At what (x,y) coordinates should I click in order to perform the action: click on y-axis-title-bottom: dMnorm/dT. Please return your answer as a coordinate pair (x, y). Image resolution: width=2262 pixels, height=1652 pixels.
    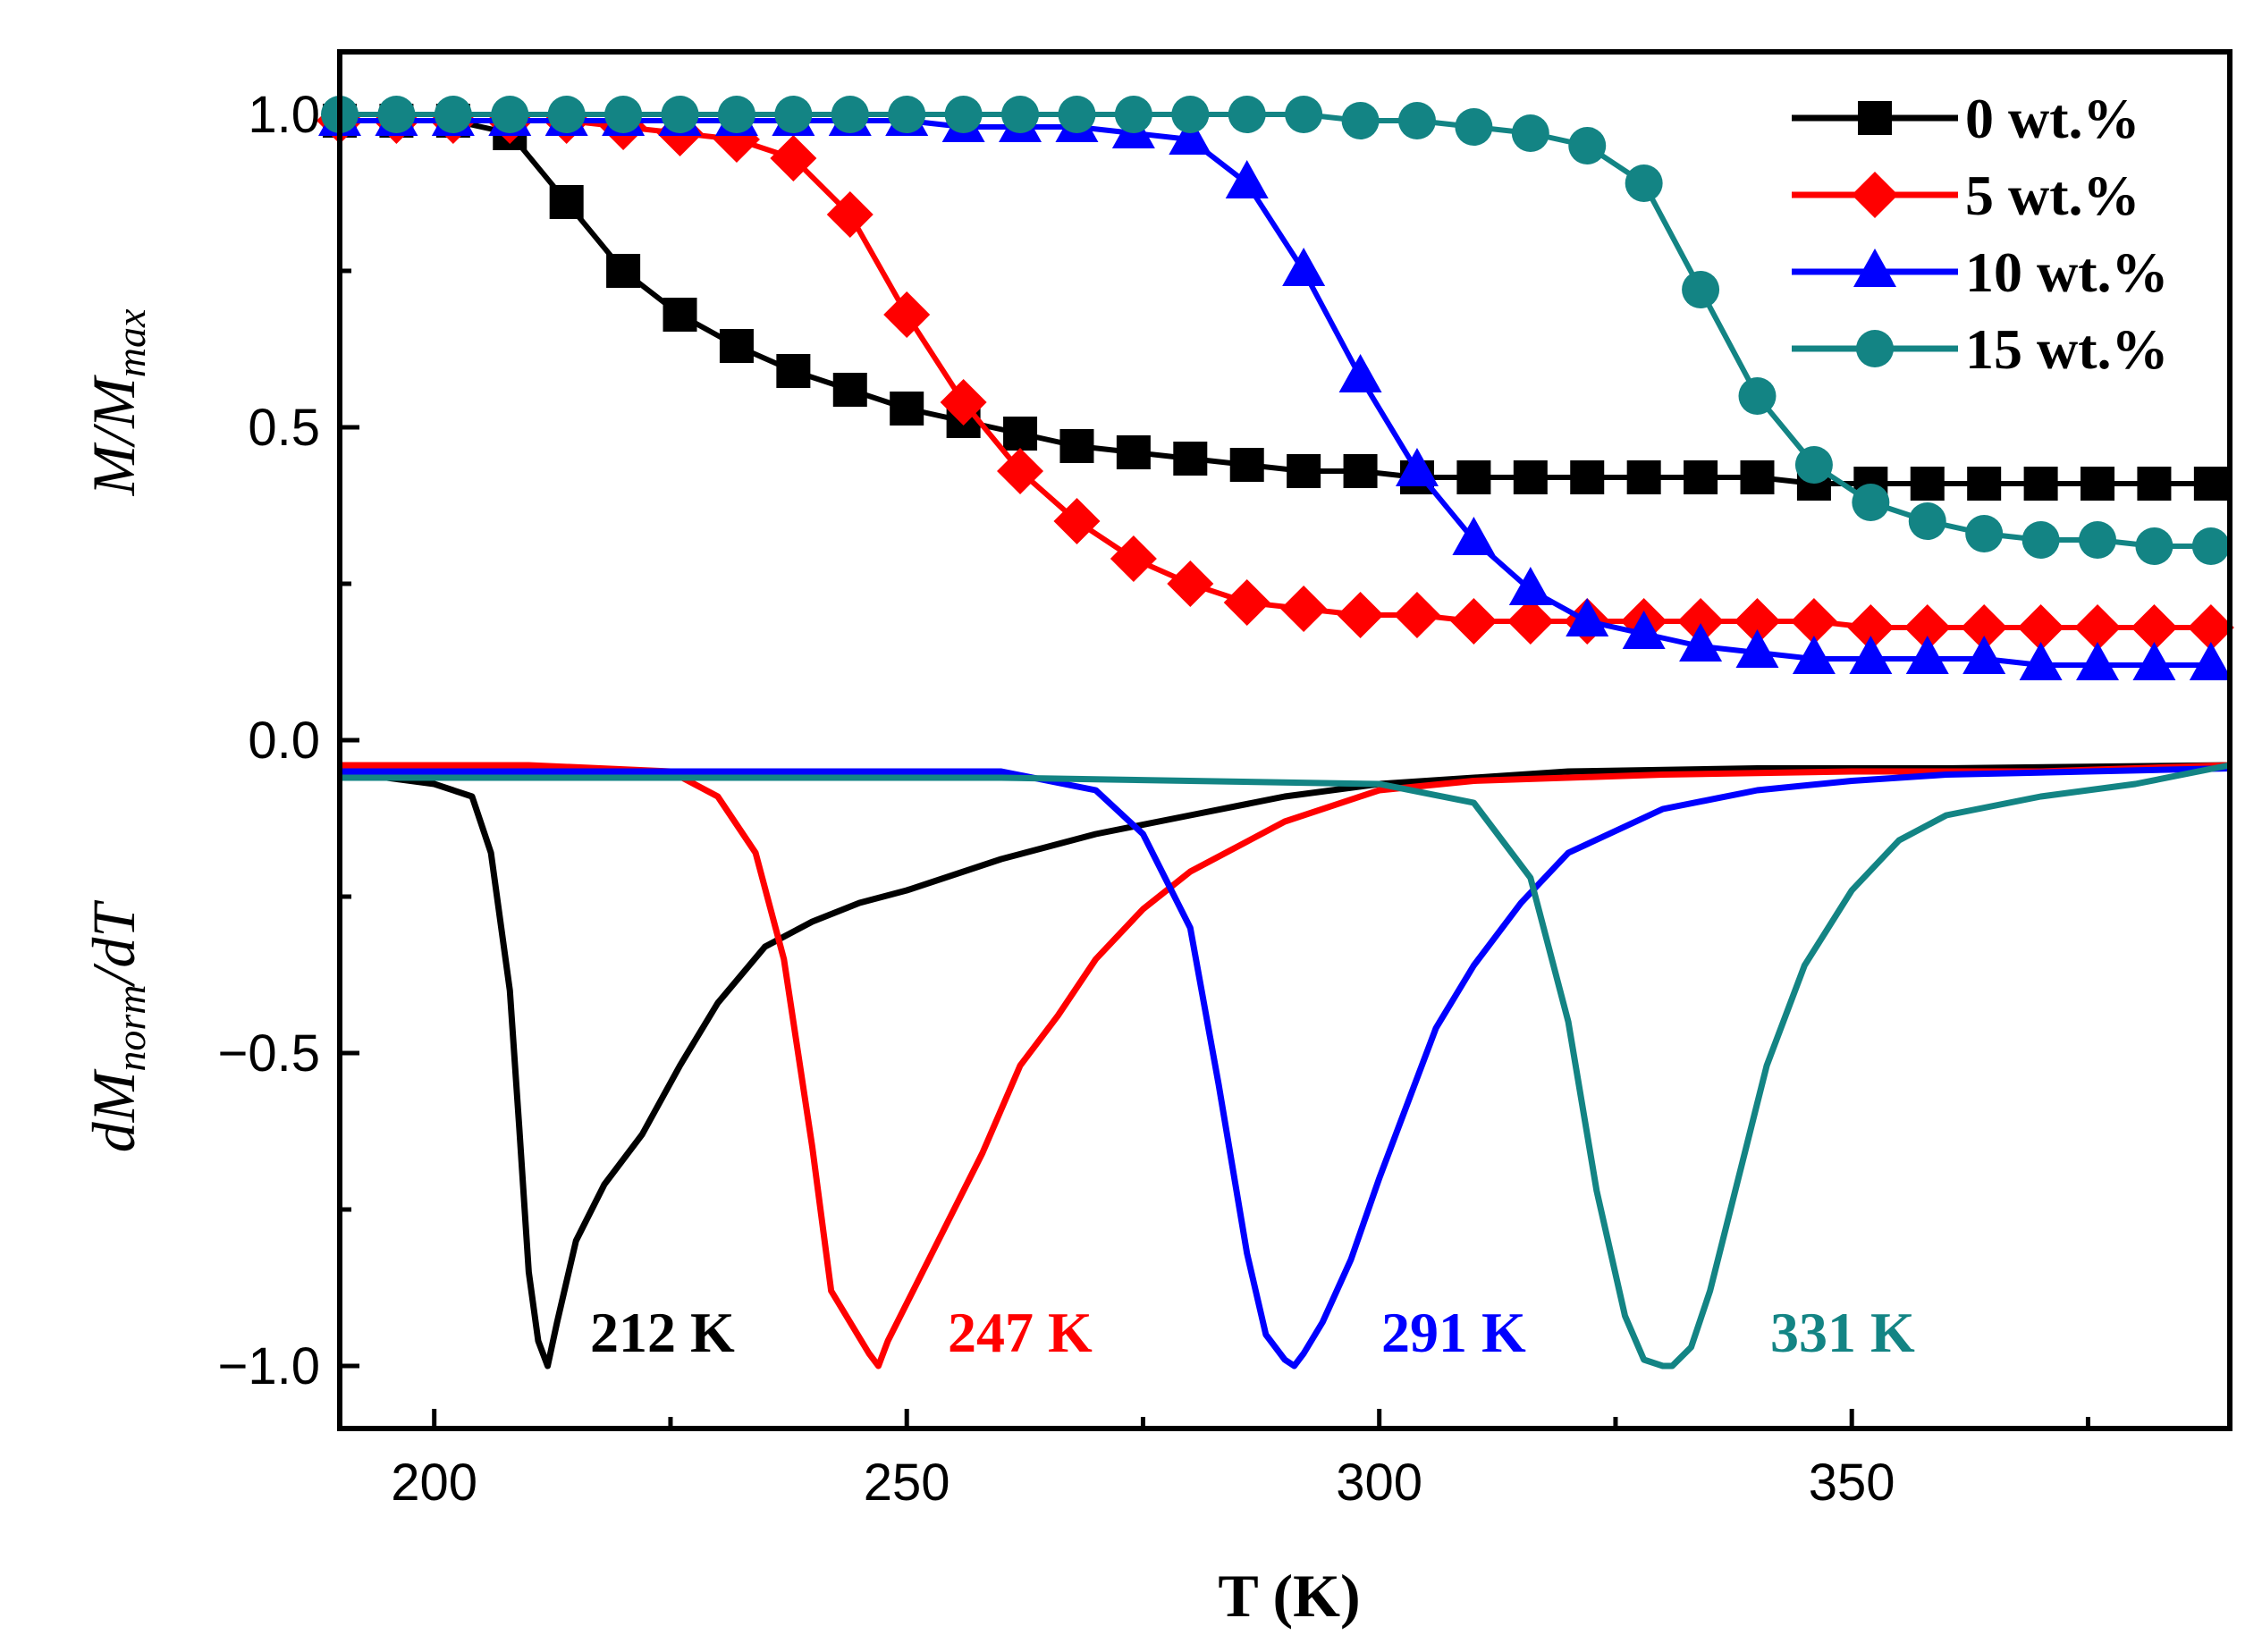
    Looking at the image, I should click on (117, 1026).